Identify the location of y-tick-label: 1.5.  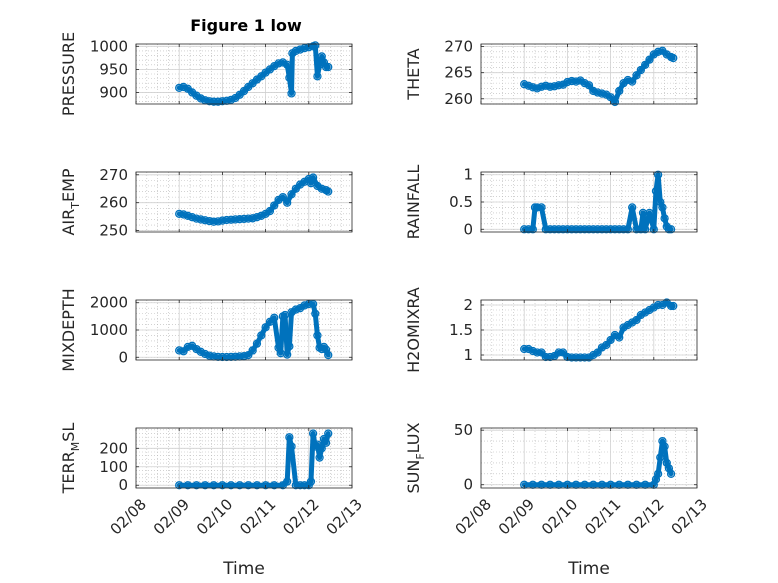
(461, 330).